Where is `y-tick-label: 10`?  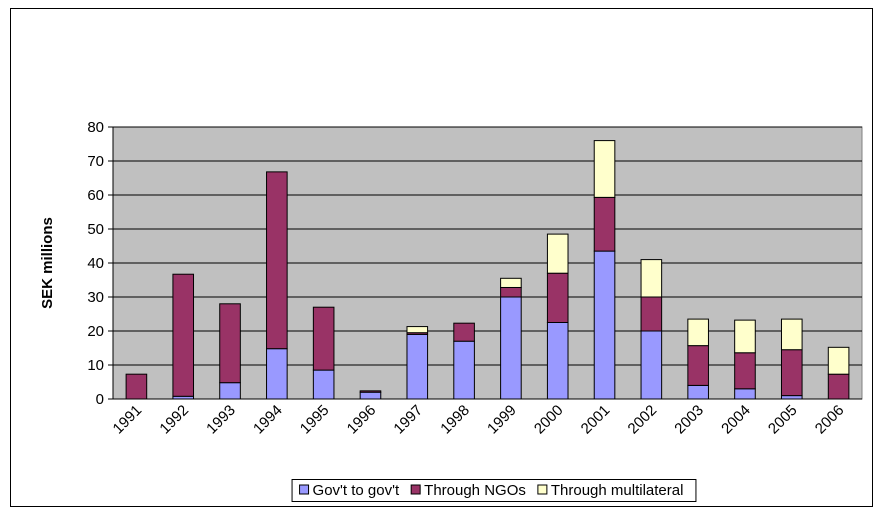
y-tick-label: 10 is located at coordinates (95, 365).